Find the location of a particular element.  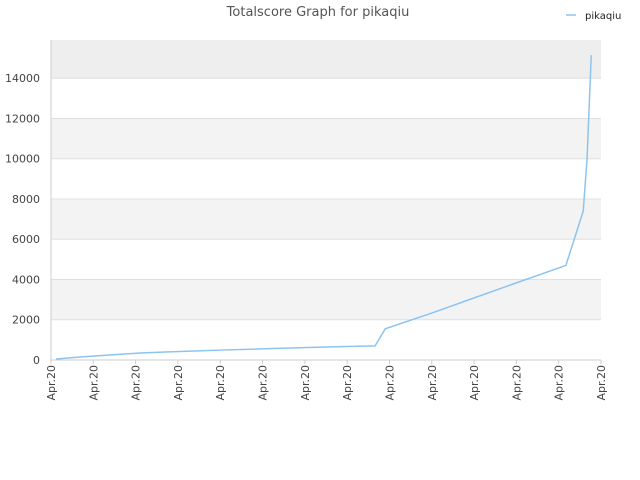

y-tick-label: 4000 is located at coordinates (26, 279).